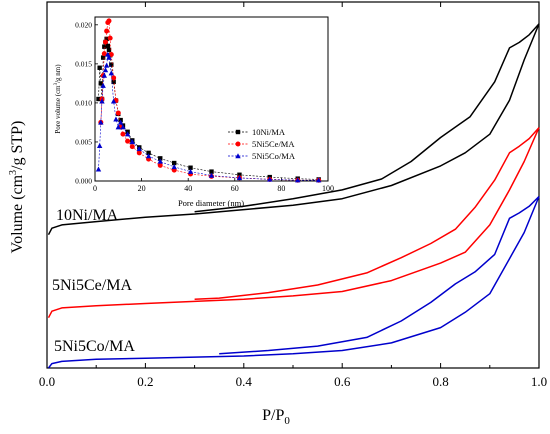 The image size is (550, 434). What do you see at coordinates (238, 144) in the screenshot?
I see `inset-legend-marker-5ni5ce-ma` at bounding box center [238, 144].